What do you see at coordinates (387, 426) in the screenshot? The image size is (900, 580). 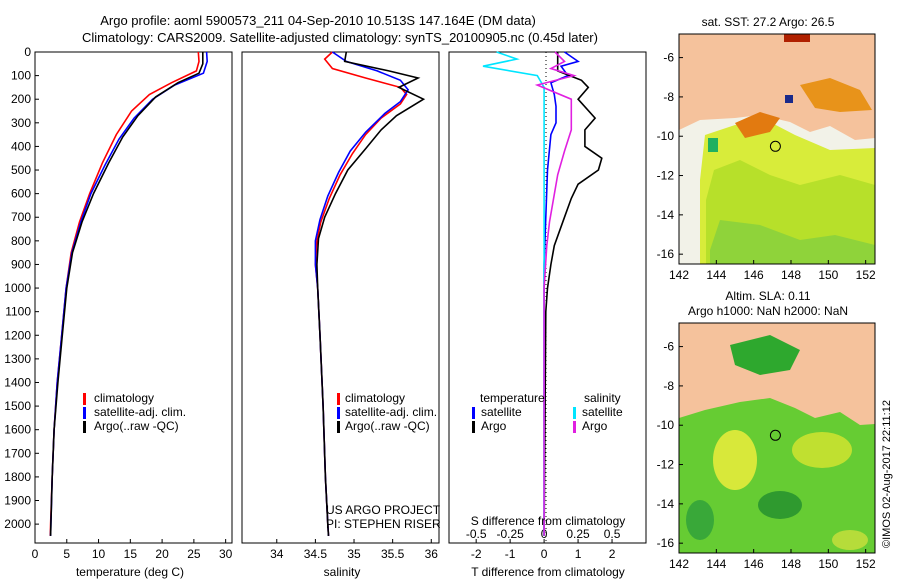 I see `sal-legend-argo: Argo(..raw -QC)` at bounding box center [387, 426].